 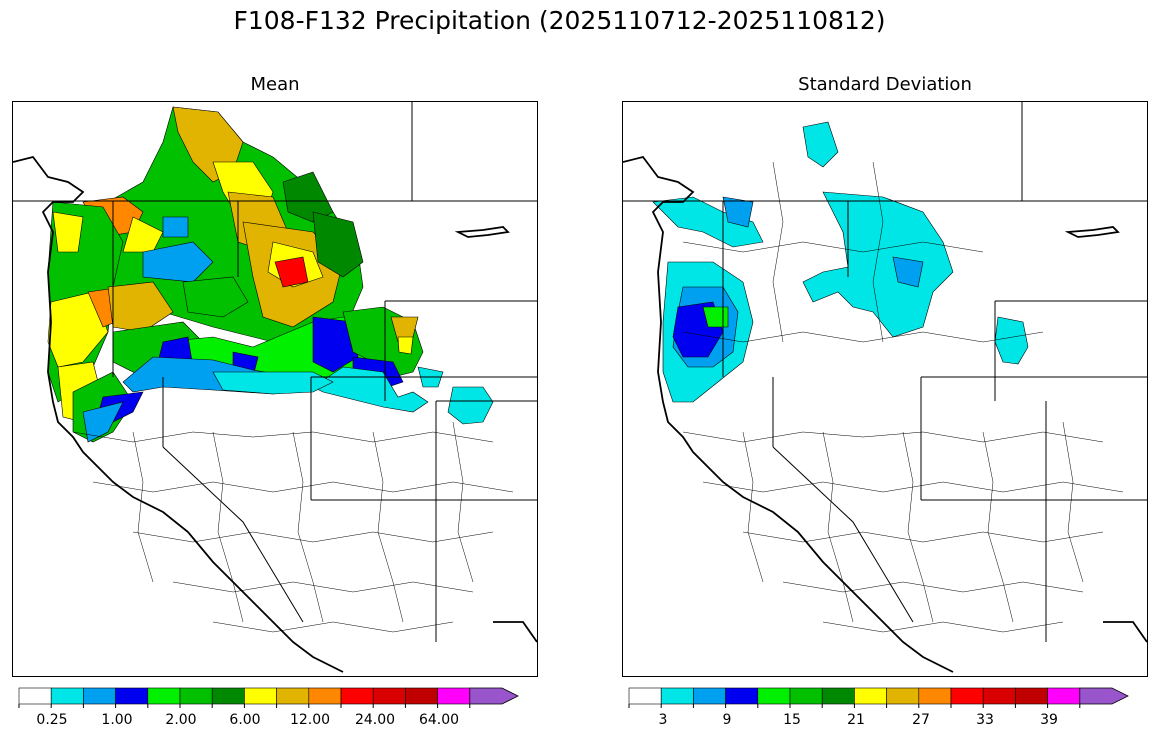 I want to click on mean-colorbar-svg, so click(x=268, y=697).